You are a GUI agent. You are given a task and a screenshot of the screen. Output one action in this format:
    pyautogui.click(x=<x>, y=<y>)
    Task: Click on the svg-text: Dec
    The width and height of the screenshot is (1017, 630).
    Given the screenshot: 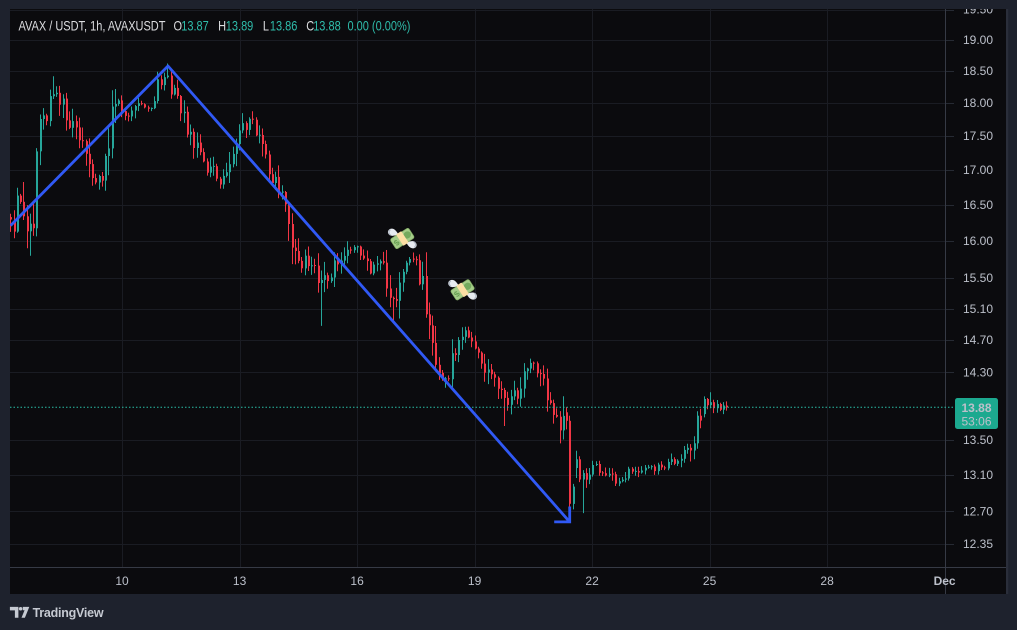 What is the action you would take?
    pyautogui.click(x=945, y=581)
    